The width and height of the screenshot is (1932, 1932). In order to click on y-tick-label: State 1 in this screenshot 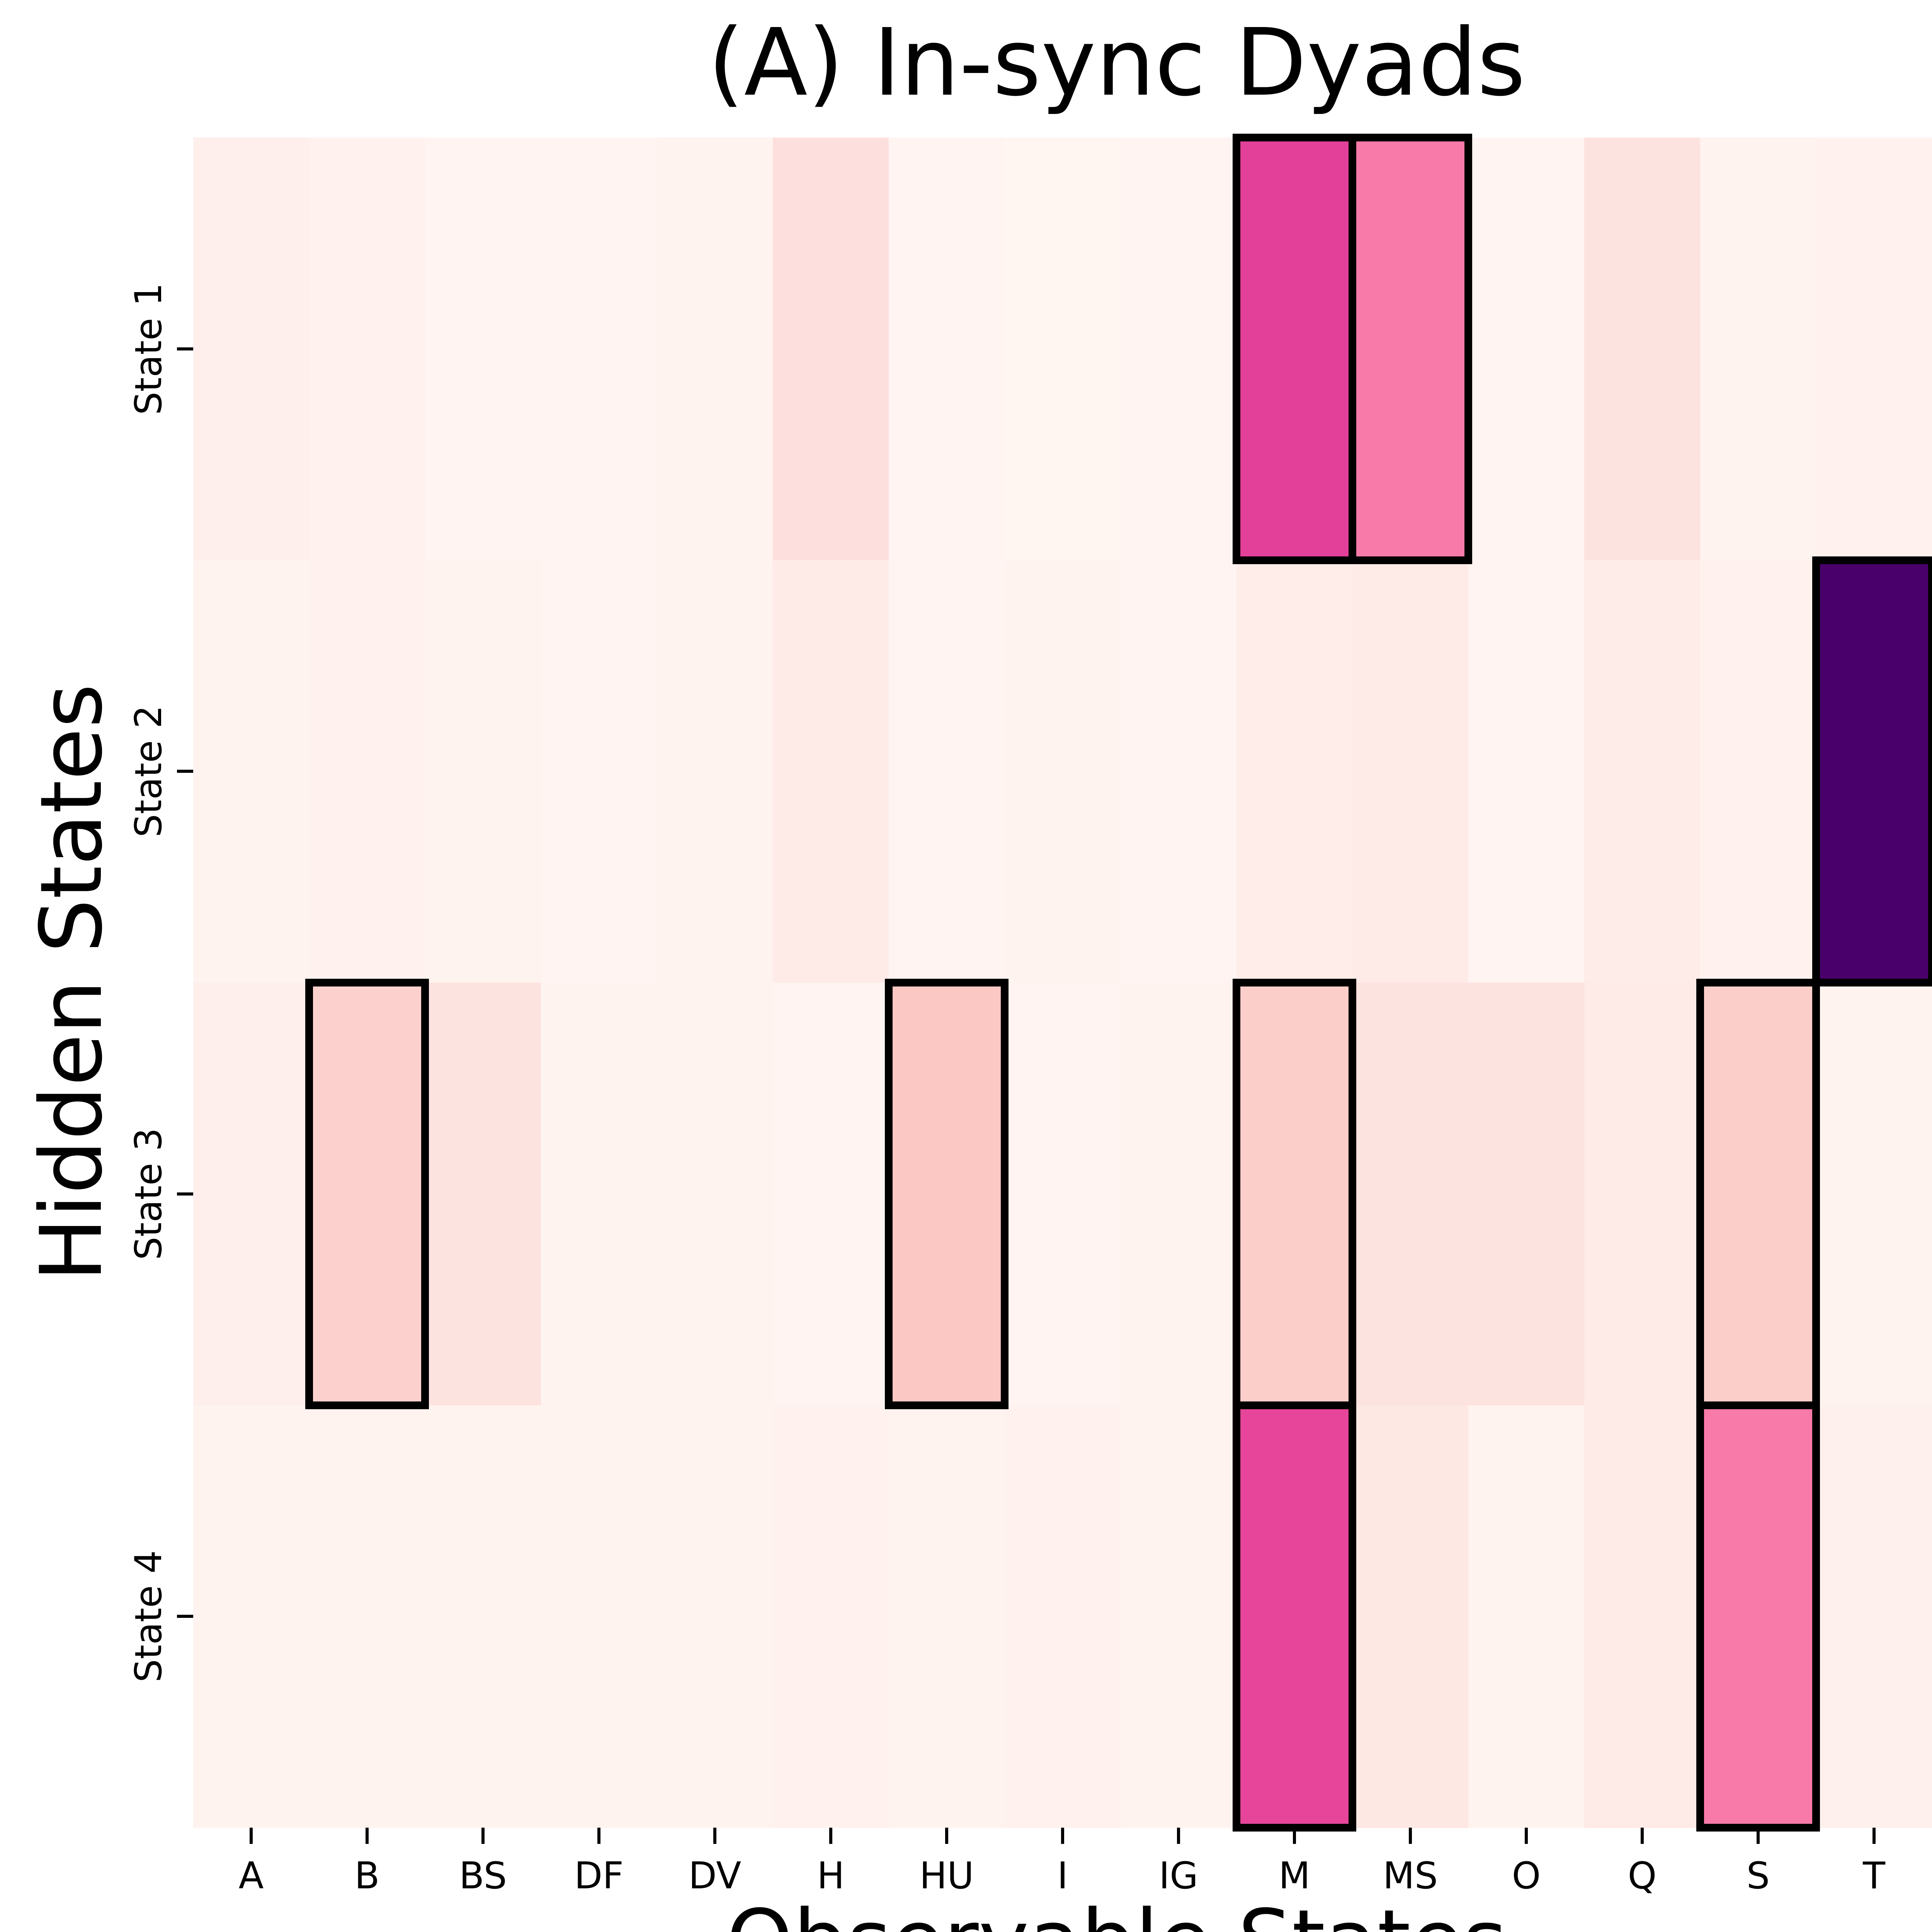, I will do `click(149, 349)`.